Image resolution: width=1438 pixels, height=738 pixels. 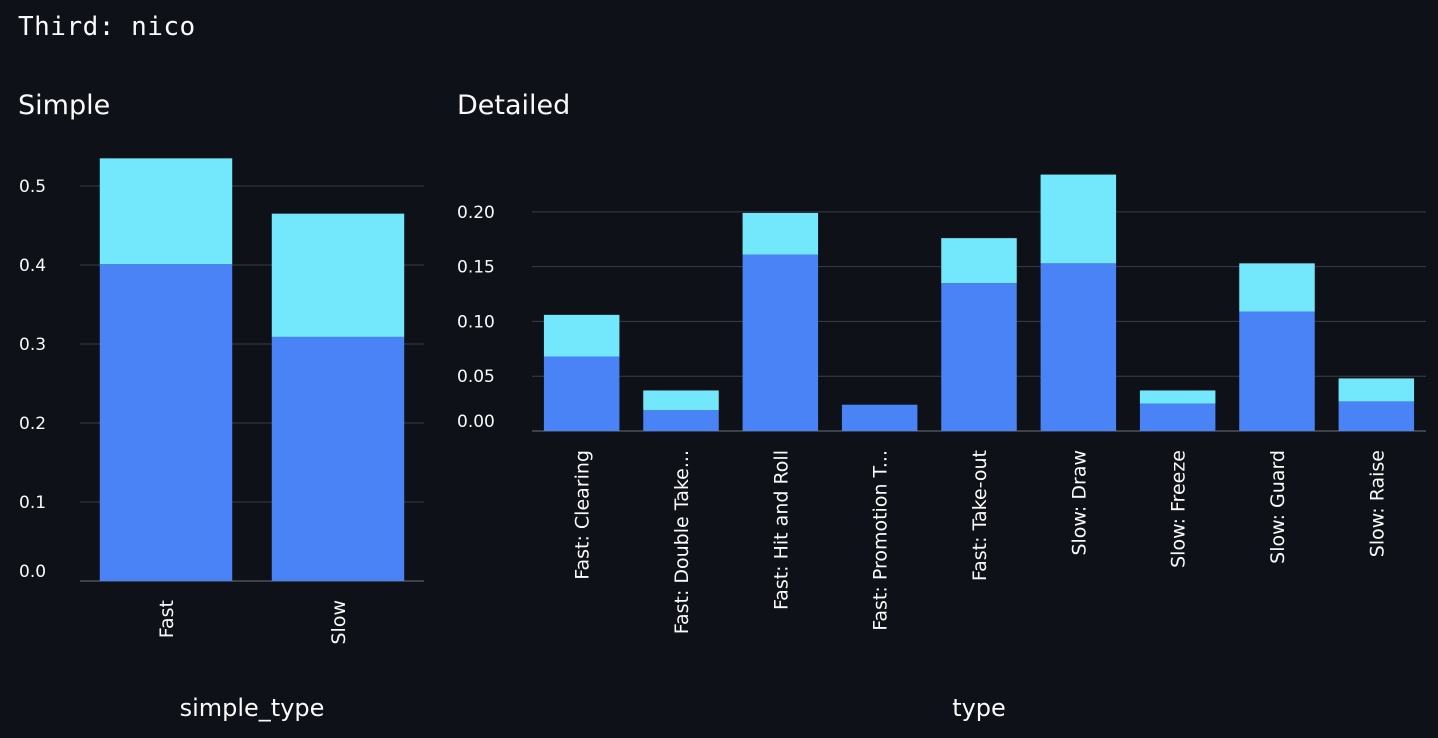 I want to click on y-tick-label: 0.4, so click(x=32, y=266).